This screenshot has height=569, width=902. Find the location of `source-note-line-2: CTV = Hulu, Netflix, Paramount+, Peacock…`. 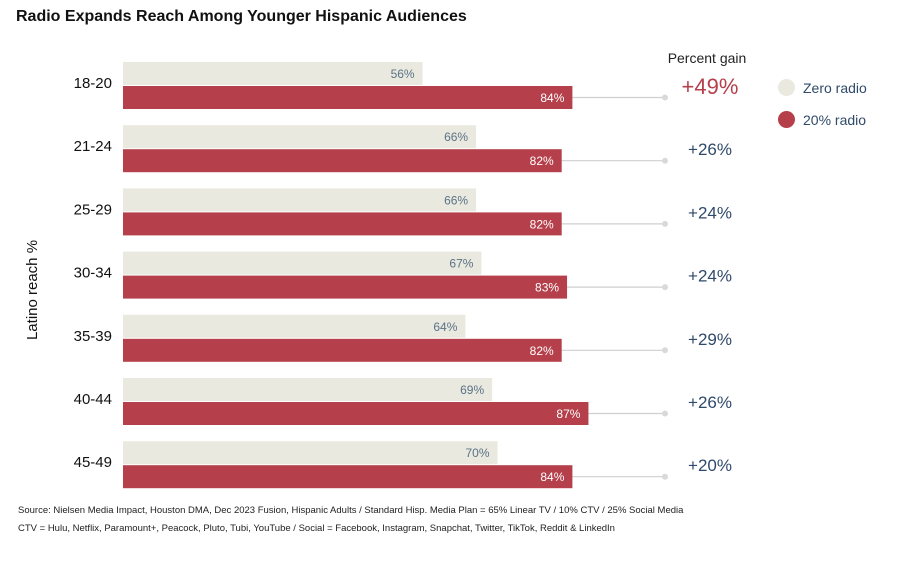

source-note-line-2: CTV = Hulu, Netflix, Paramount+, Peacock… is located at coordinates (316, 528).